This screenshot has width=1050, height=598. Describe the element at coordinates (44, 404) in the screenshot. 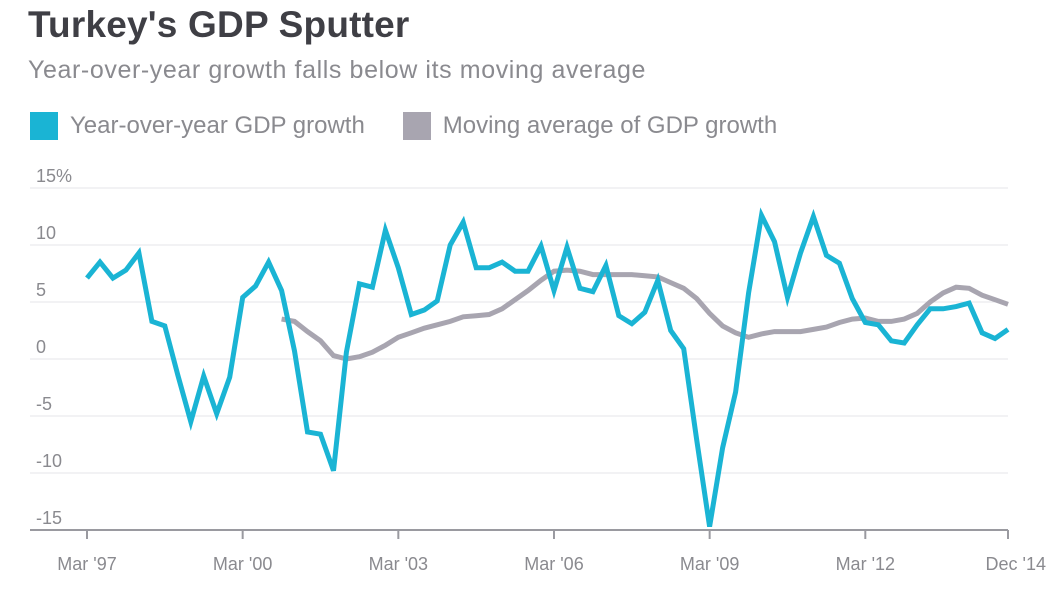

I see `y-tick-label: -5` at that location.